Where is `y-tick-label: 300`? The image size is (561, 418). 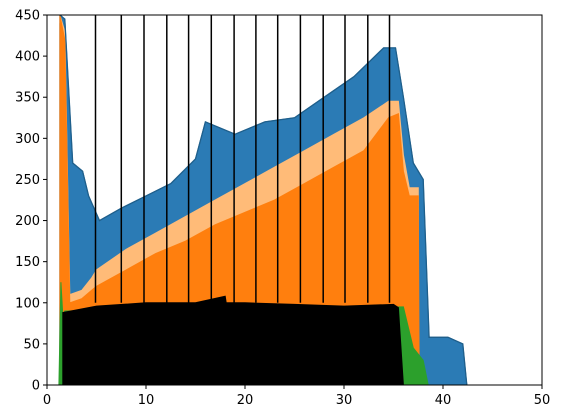
y-tick-label: 300 is located at coordinates (27, 139).